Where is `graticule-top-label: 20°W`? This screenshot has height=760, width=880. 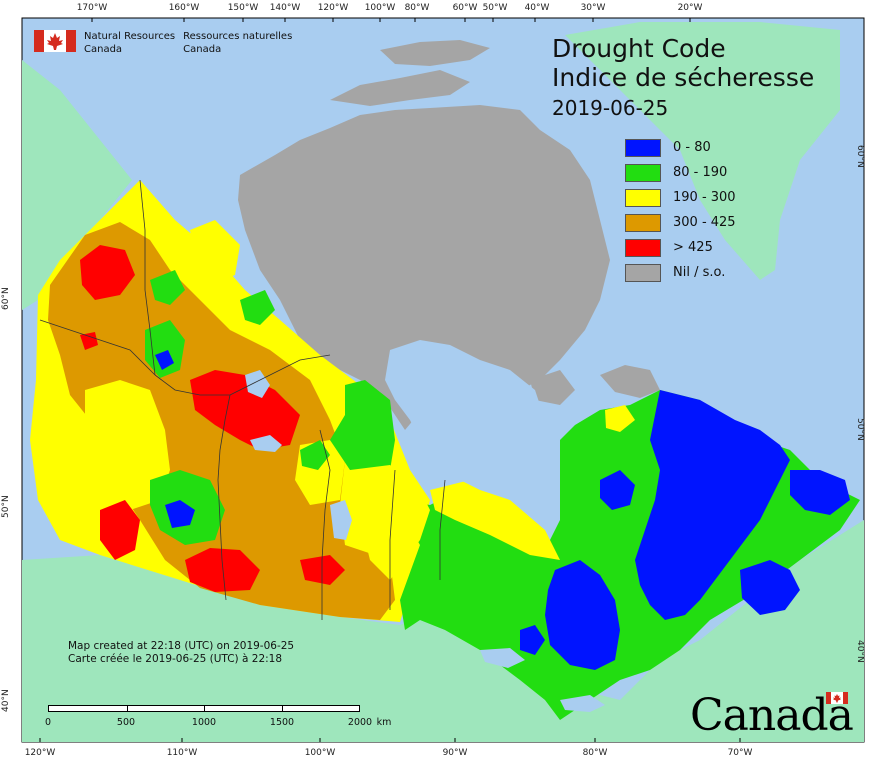
graticule-top-label: 20°W is located at coordinates (690, 8).